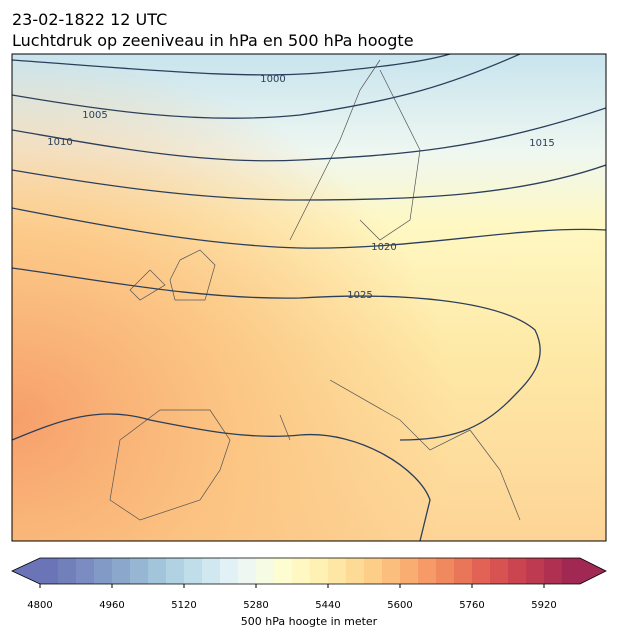 Image resolution: width=618 pixels, height=643 pixels. Describe the element at coordinates (471, 605) in the screenshot. I see `colorbar-tick-label: 5760` at that location.